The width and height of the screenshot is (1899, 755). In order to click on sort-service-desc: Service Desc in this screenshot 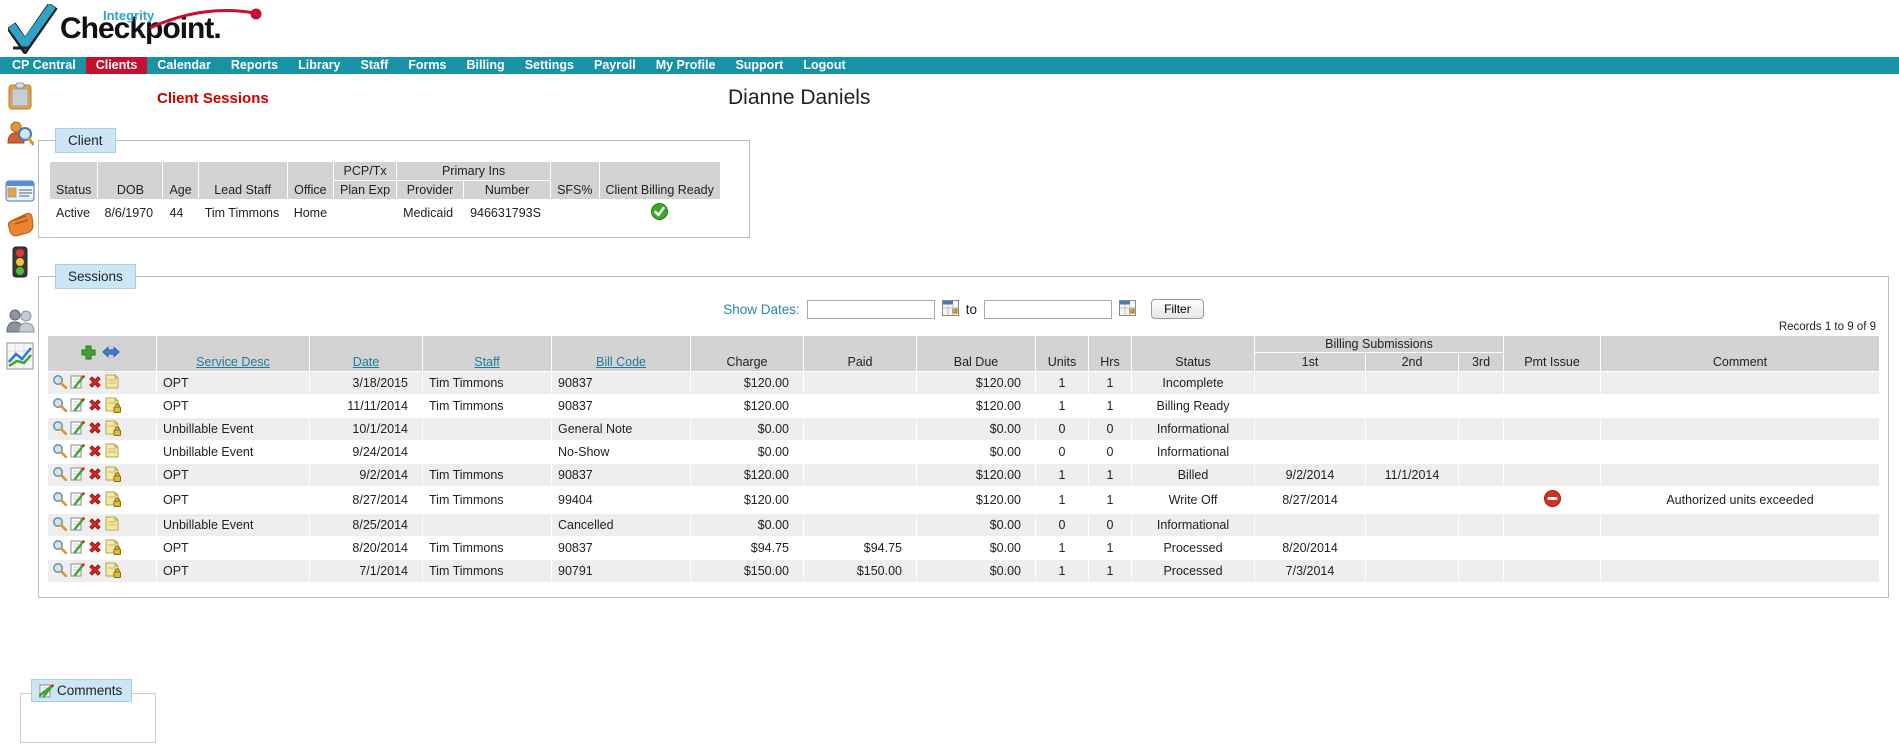, I will do `click(233, 362)`.